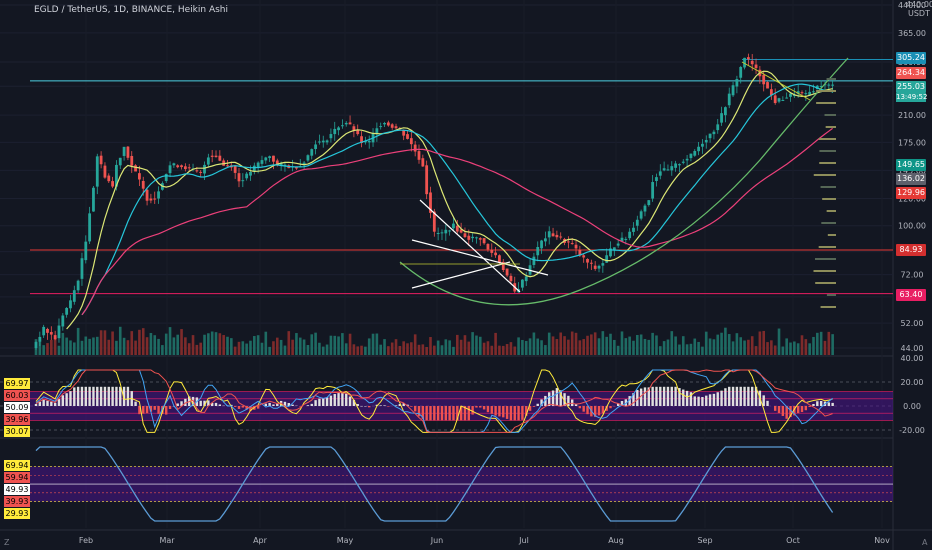 Image resolution: width=932 pixels, height=550 pixels. What do you see at coordinates (911, 73) in the screenshot?
I see `price-tag: 264.34` at bounding box center [911, 73].